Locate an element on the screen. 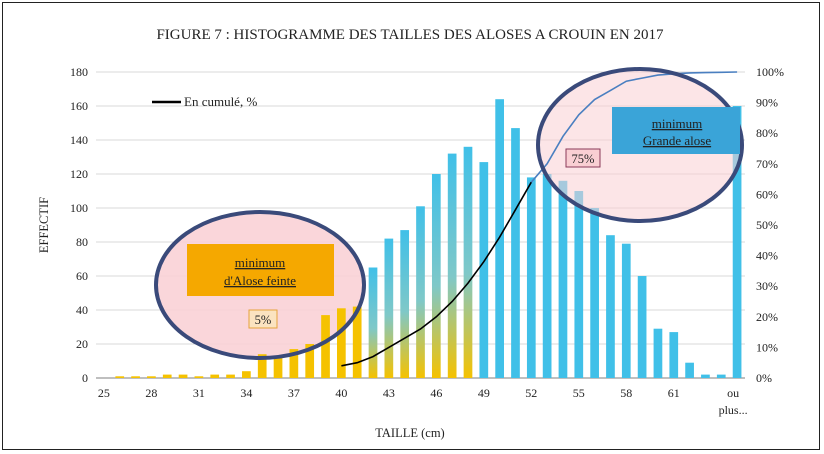 The height and width of the screenshot is (454, 824). x-tick-label: 49 is located at coordinates (484, 393).